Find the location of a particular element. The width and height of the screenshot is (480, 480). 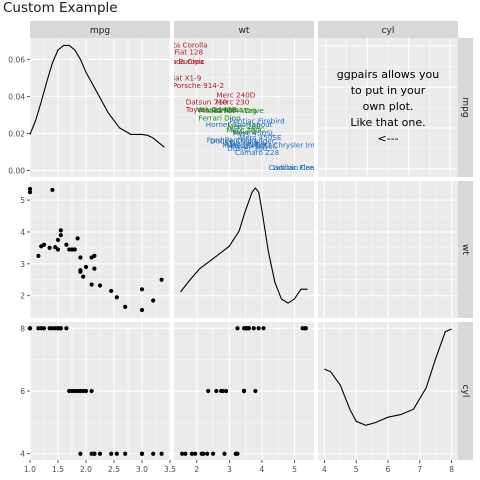

car-label: Mazda RX4 Wag is located at coordinates (228, 110).